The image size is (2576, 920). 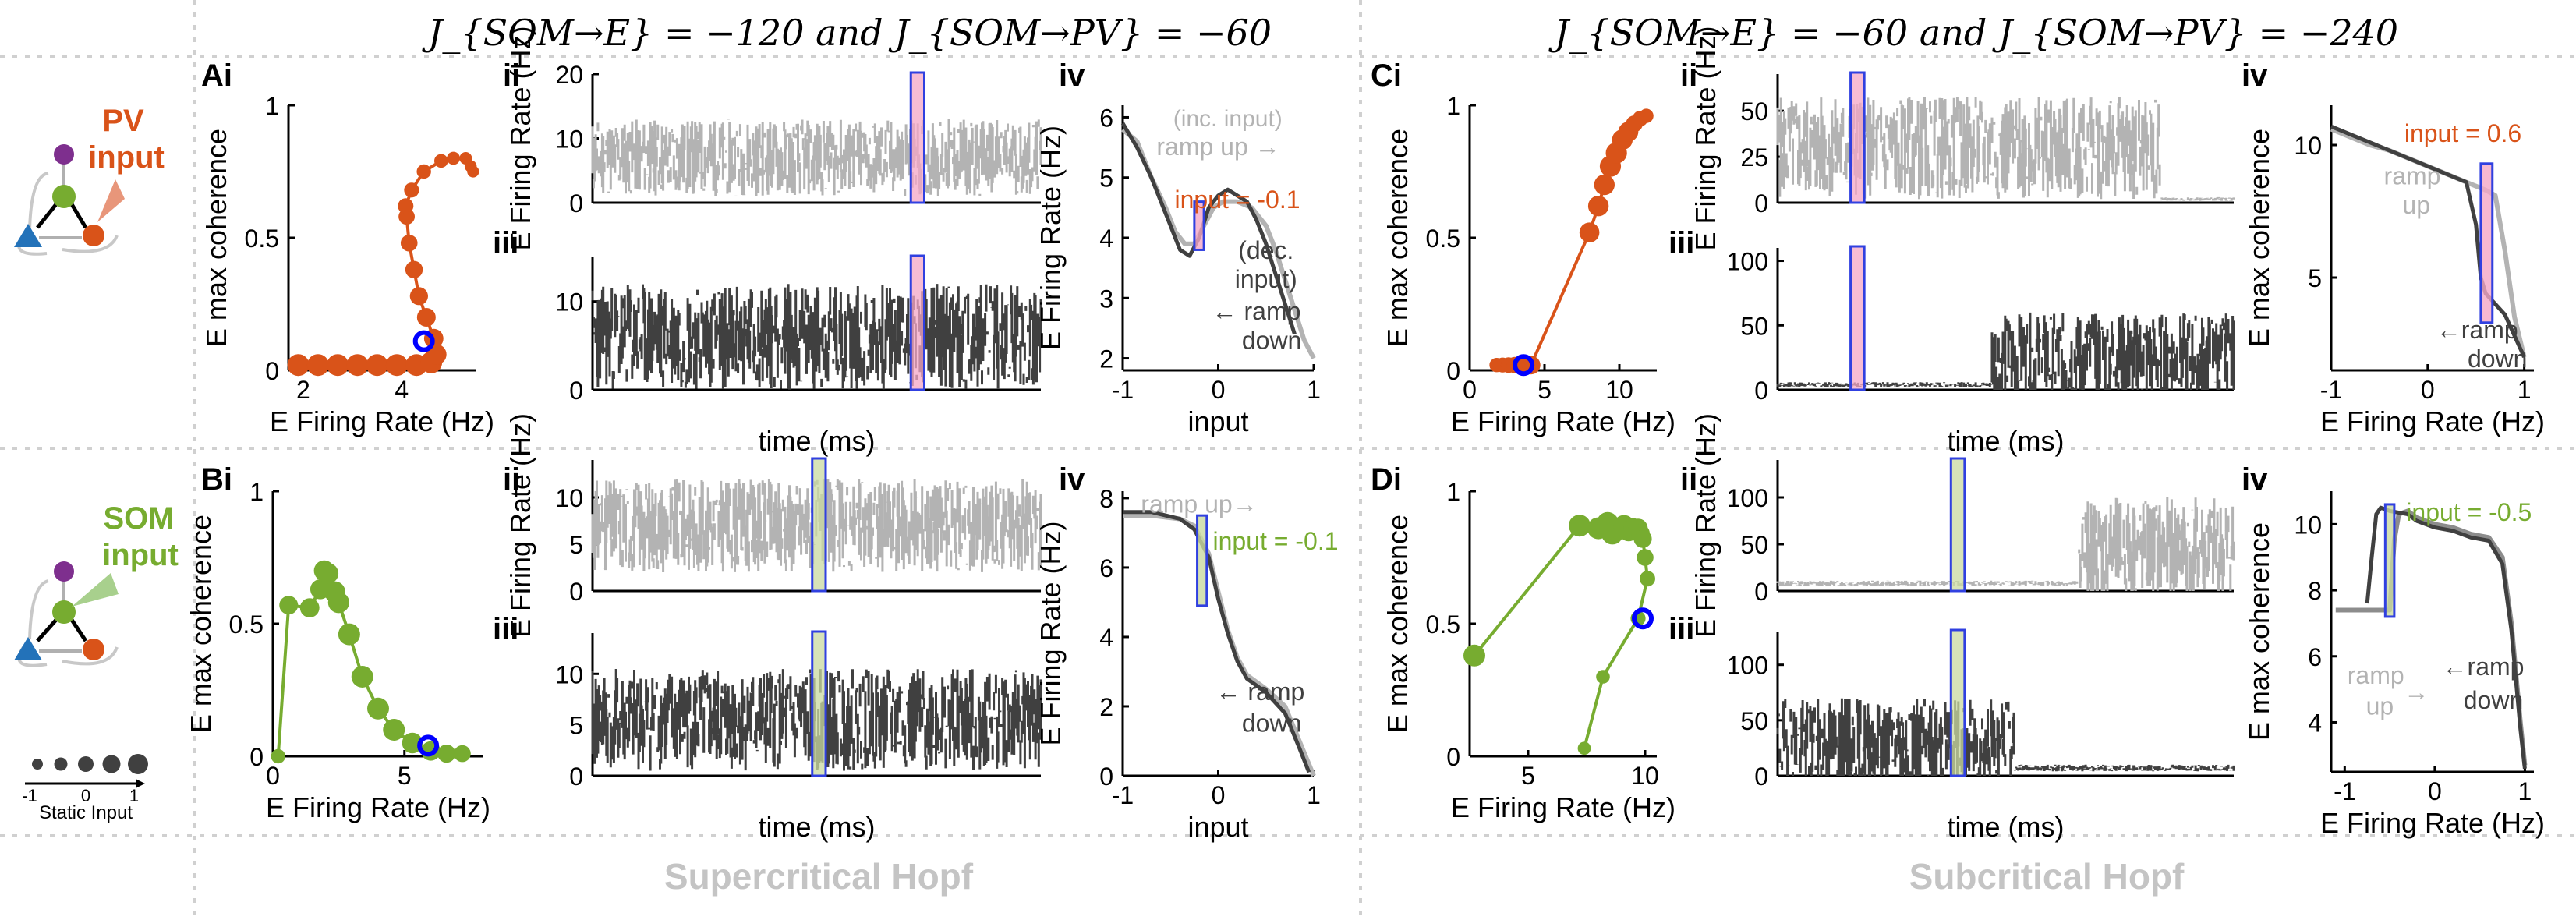 What do you see at coordinates (262, 239) in the screenshot?
I see `y-tick-label: 0.5` at bounding box center [262, 239].